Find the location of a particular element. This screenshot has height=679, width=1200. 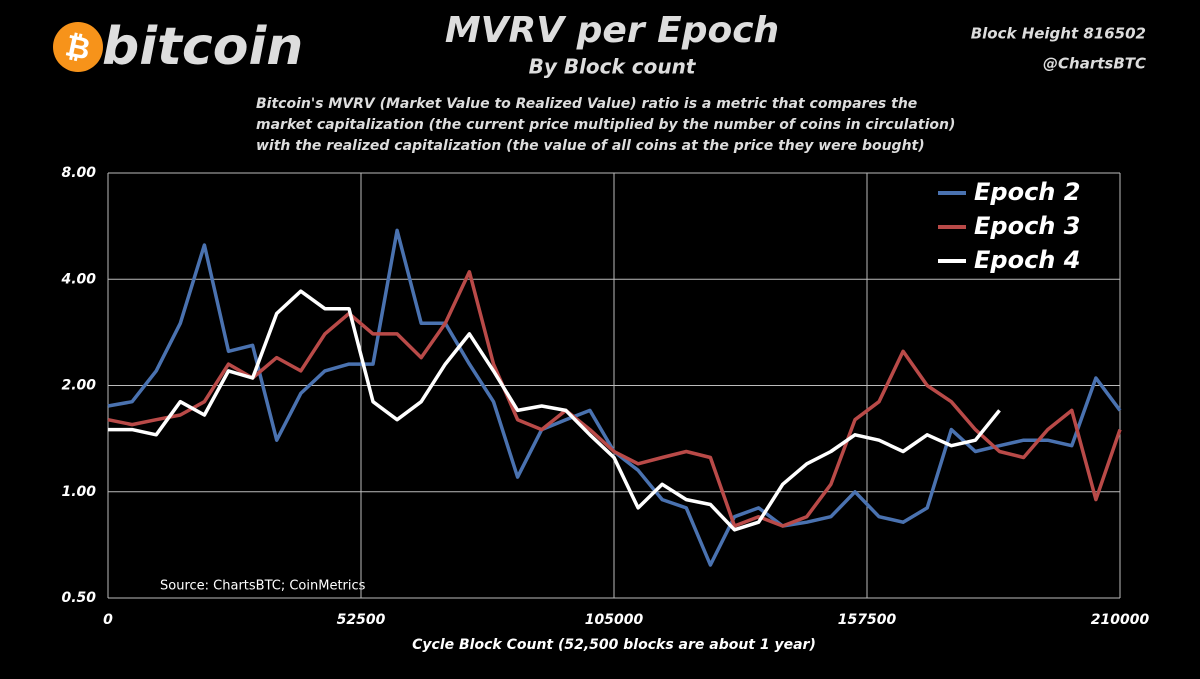

x-tick-label: 157500 is located at coordinates (867, 620).